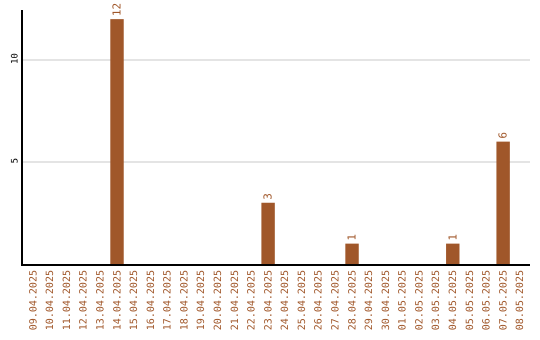  What do you see at coordinates (100, 300) in the screenshot?
I see `x-tick-label: 13.04.2025` at bounding box center [100, 300].